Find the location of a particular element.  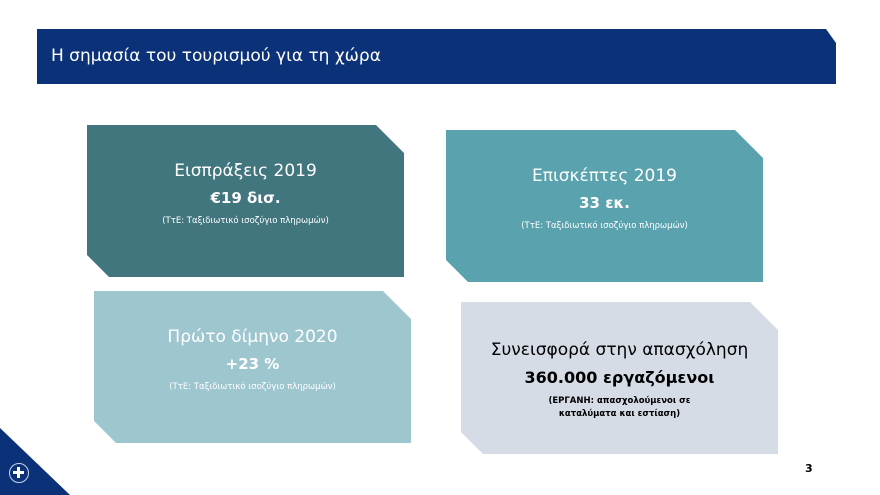

card-title: Συνεισφορά στην απασχόληση is located at coordinates (619, 350).